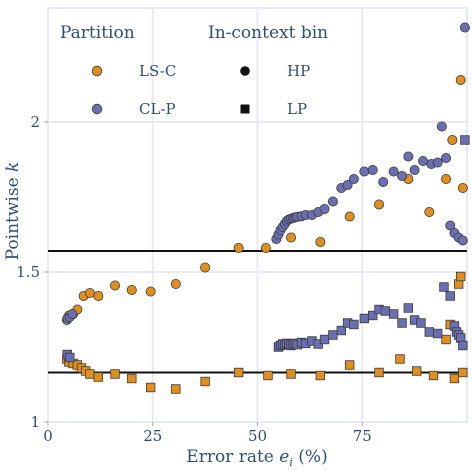 The image size is (472, 472). What do you see at coordinates (152, 436) in the screenshot?
I see `x-tick-label: 25` at bounding box center [152, 436].